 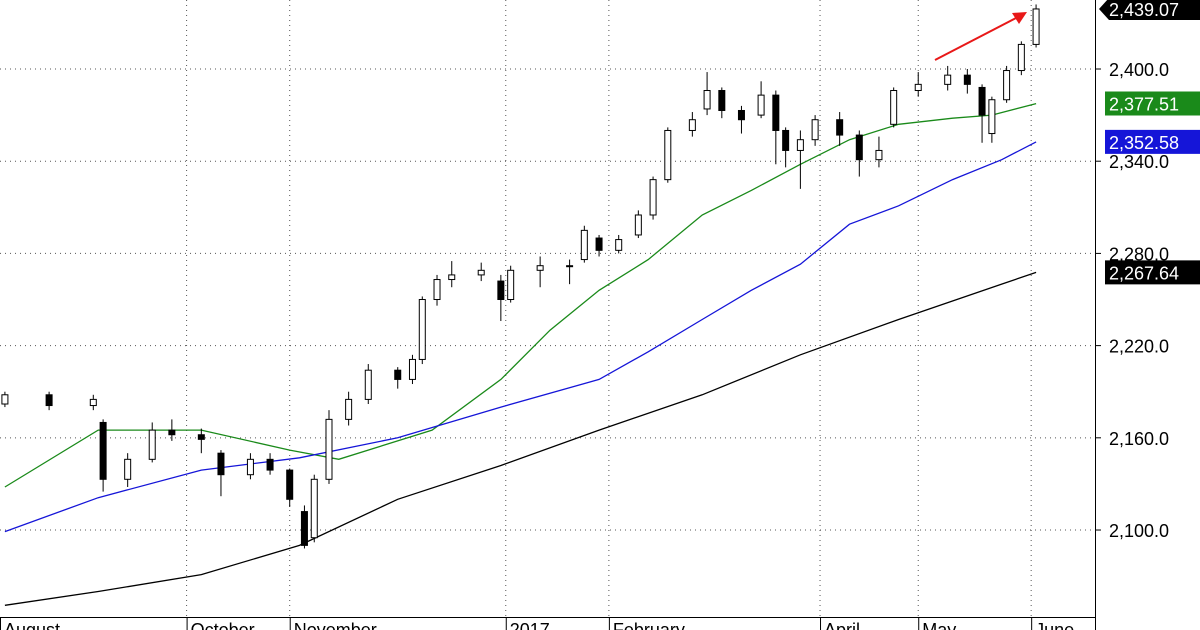 What do you see at coordinates (1139, 70) in the screenshot?
I see `y-tick-label: 2,400.0` at bounding box center [1139, 70].